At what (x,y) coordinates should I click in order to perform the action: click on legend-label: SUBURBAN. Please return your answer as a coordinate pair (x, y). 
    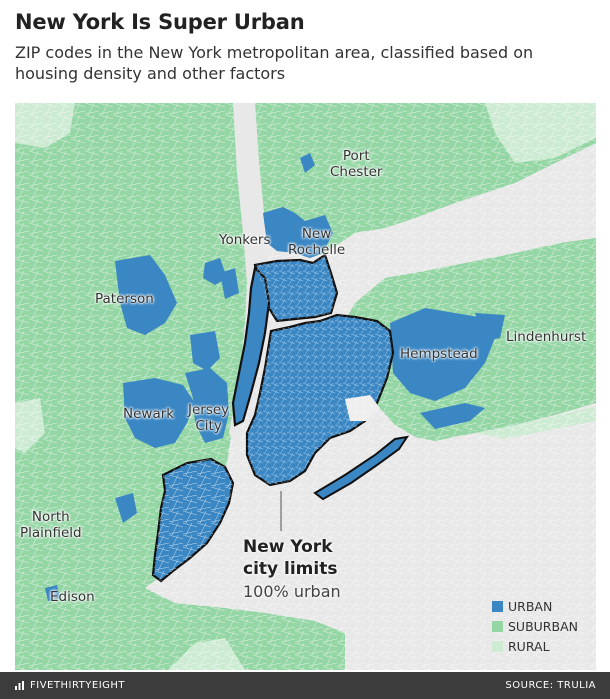
    Looking at the image, I should click on (543, 626).